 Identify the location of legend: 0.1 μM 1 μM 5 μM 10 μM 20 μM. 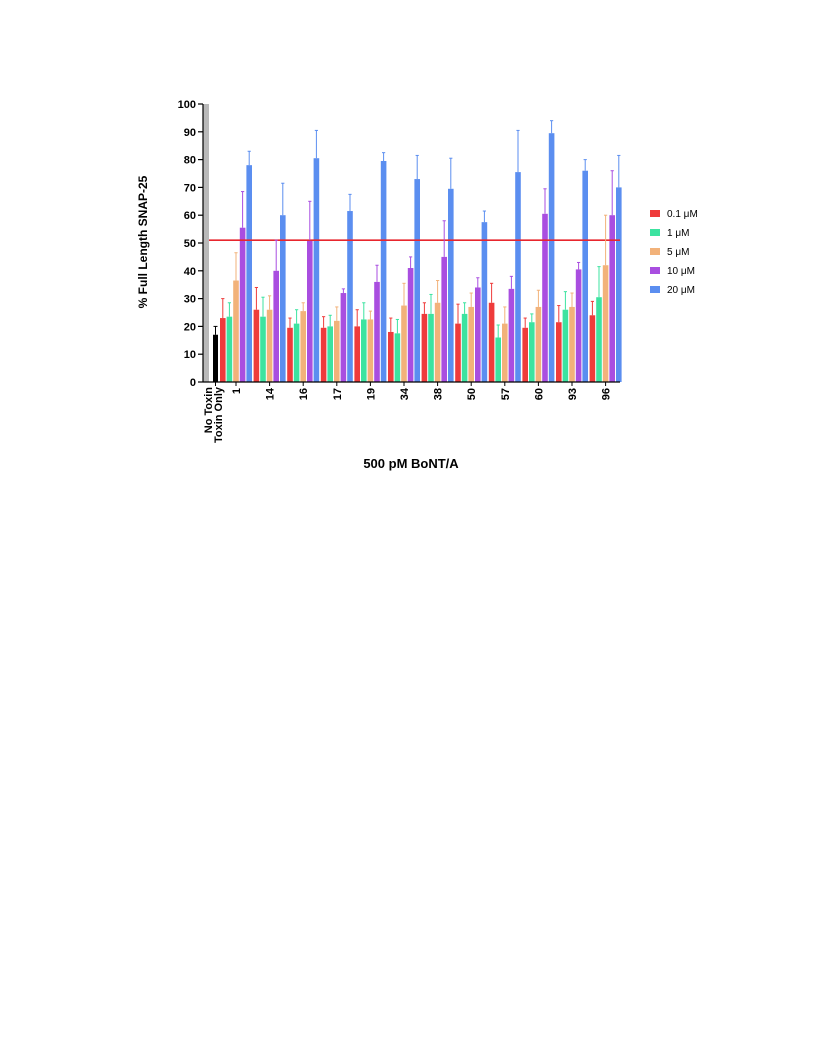
(674, 252).